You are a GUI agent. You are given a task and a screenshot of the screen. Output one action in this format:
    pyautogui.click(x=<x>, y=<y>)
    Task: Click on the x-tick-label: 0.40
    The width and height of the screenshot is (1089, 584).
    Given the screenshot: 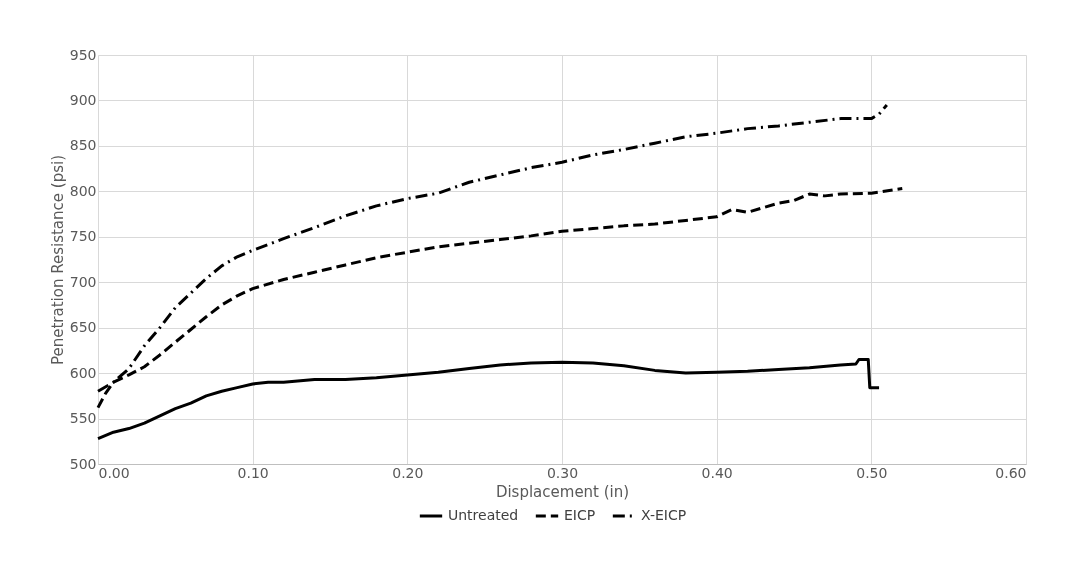 What is the action you would take?
    pyautogui.click(x=717, y=472)
    